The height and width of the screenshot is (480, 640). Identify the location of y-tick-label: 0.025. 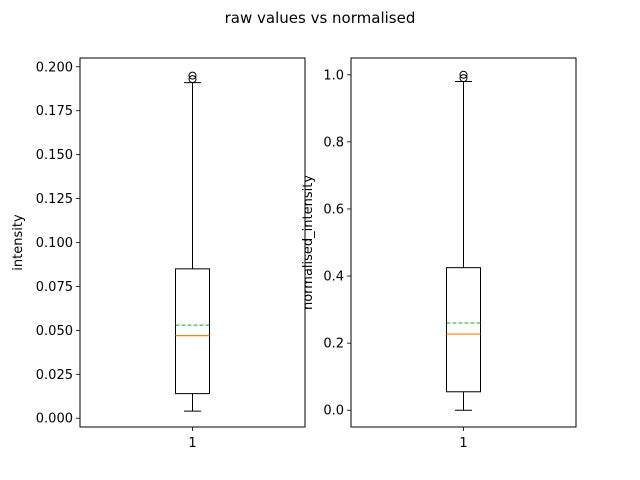
(54, 375).